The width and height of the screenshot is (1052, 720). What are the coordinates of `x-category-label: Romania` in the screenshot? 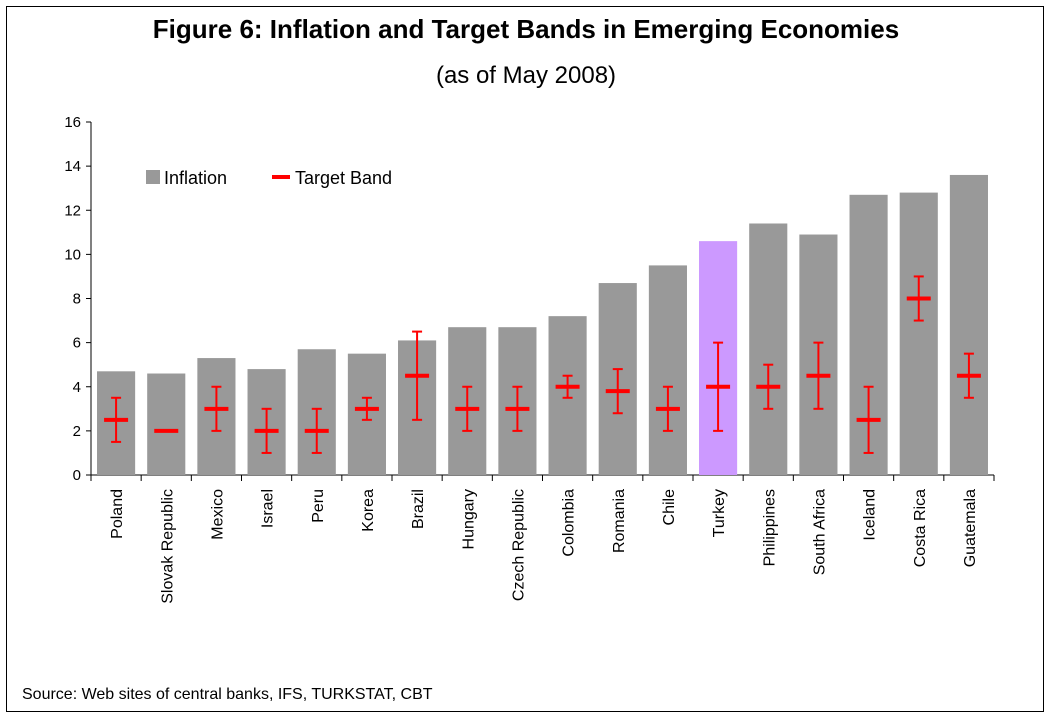 It's located at (619, 521).